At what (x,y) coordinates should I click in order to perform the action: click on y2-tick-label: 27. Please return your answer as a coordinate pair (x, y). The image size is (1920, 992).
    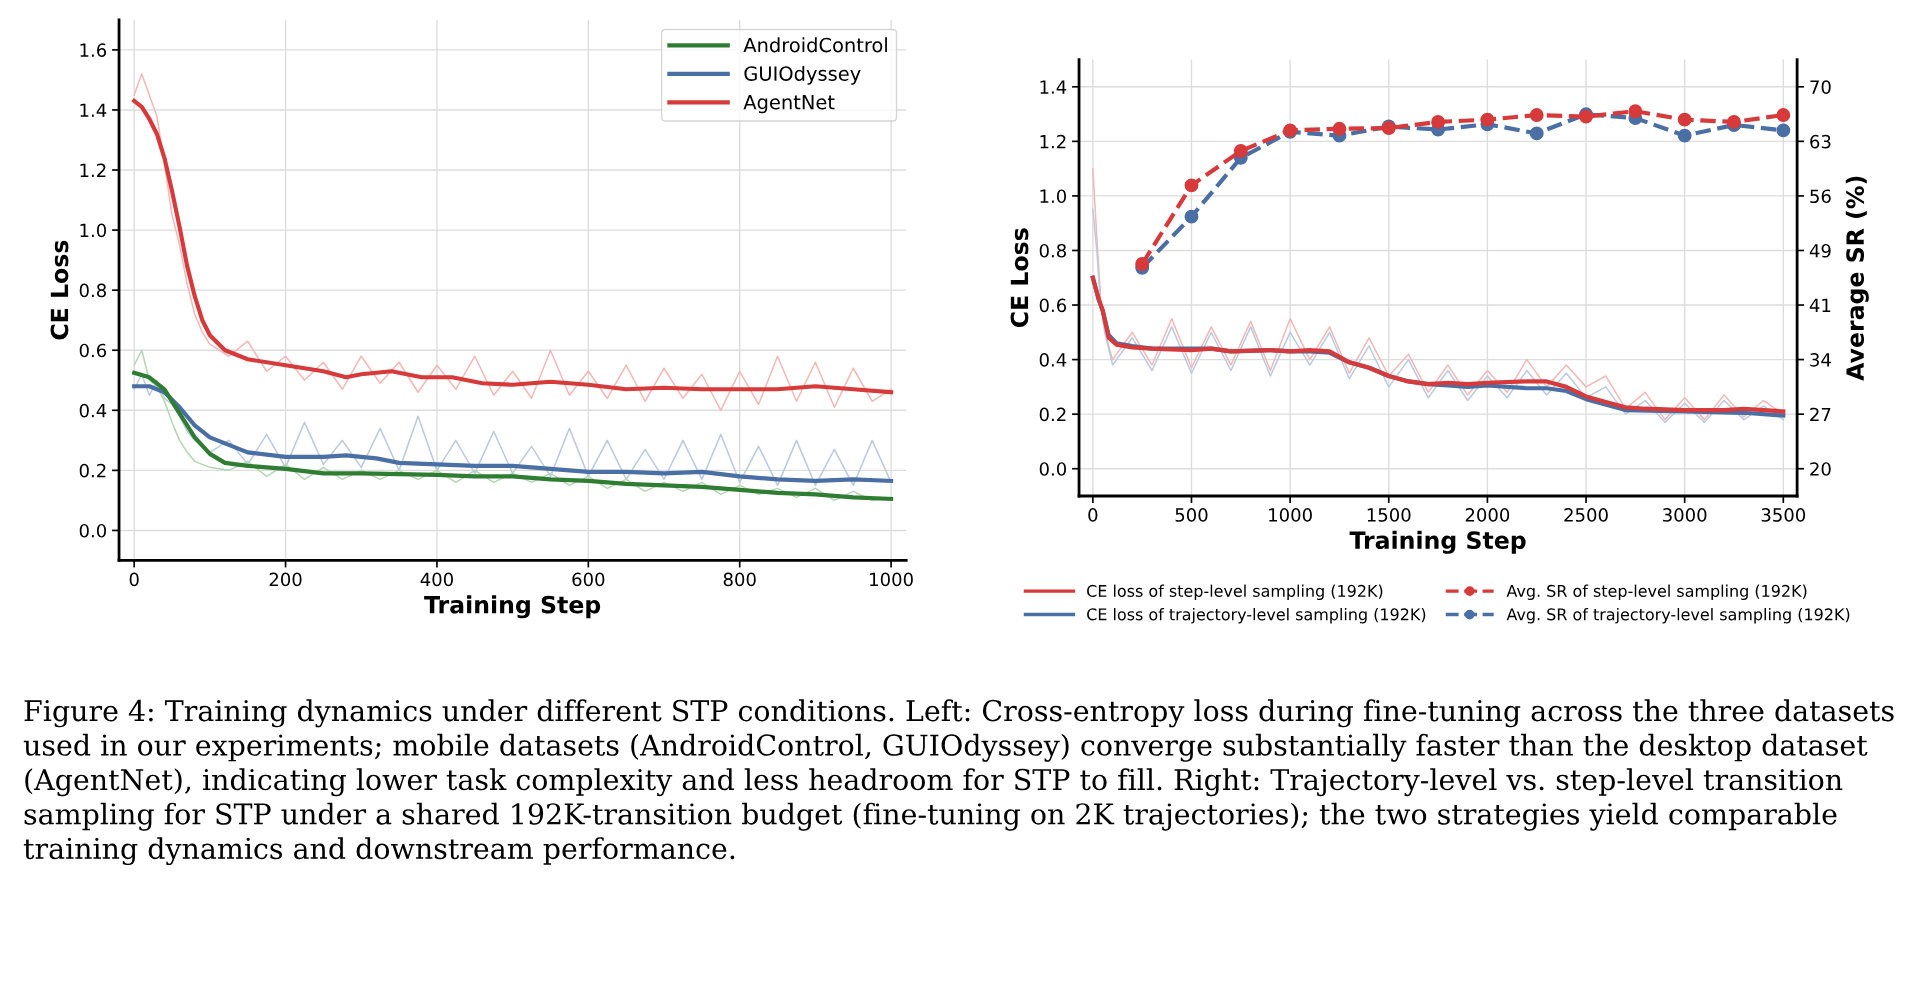
    Looking at the image, I should click on (1820, 414).